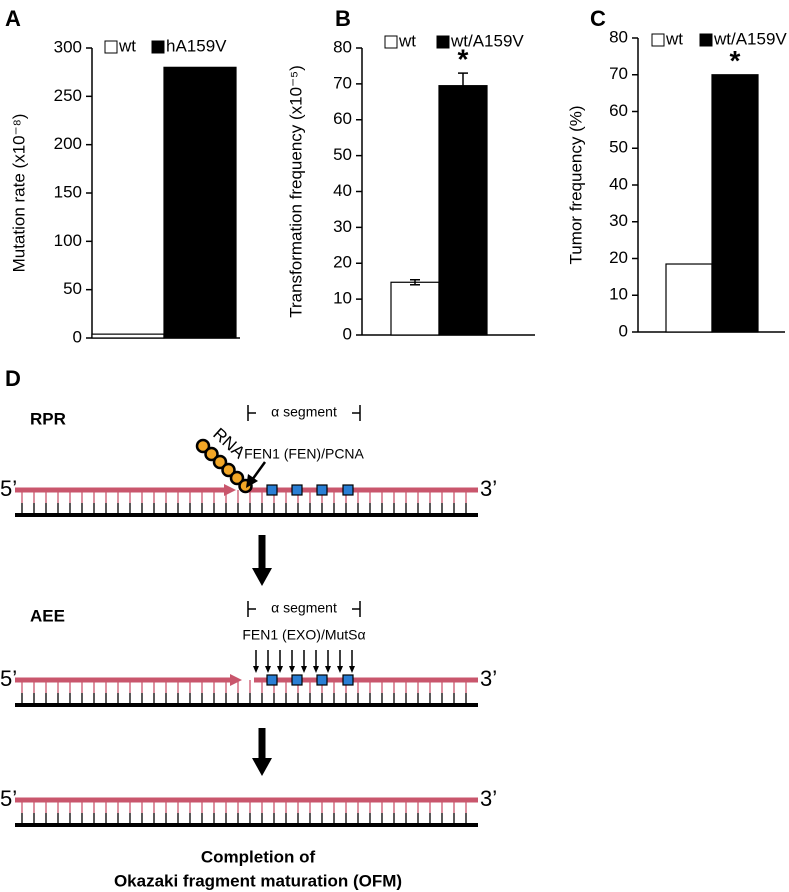 The width and height of the screenshot is (789, 892). I want to click on y-axis-label: Transformation frequency (x10⁻⁵), so click(295, 191).